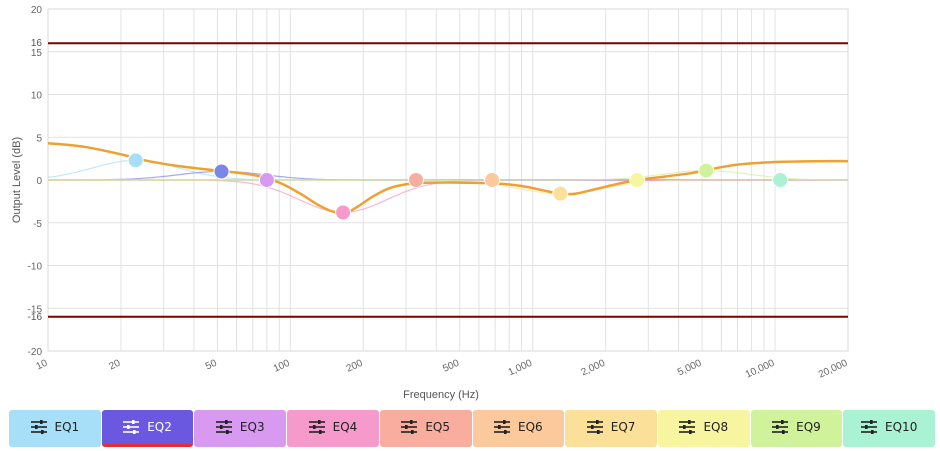  I want to click on band-handle-eq6, so click(492, 180).